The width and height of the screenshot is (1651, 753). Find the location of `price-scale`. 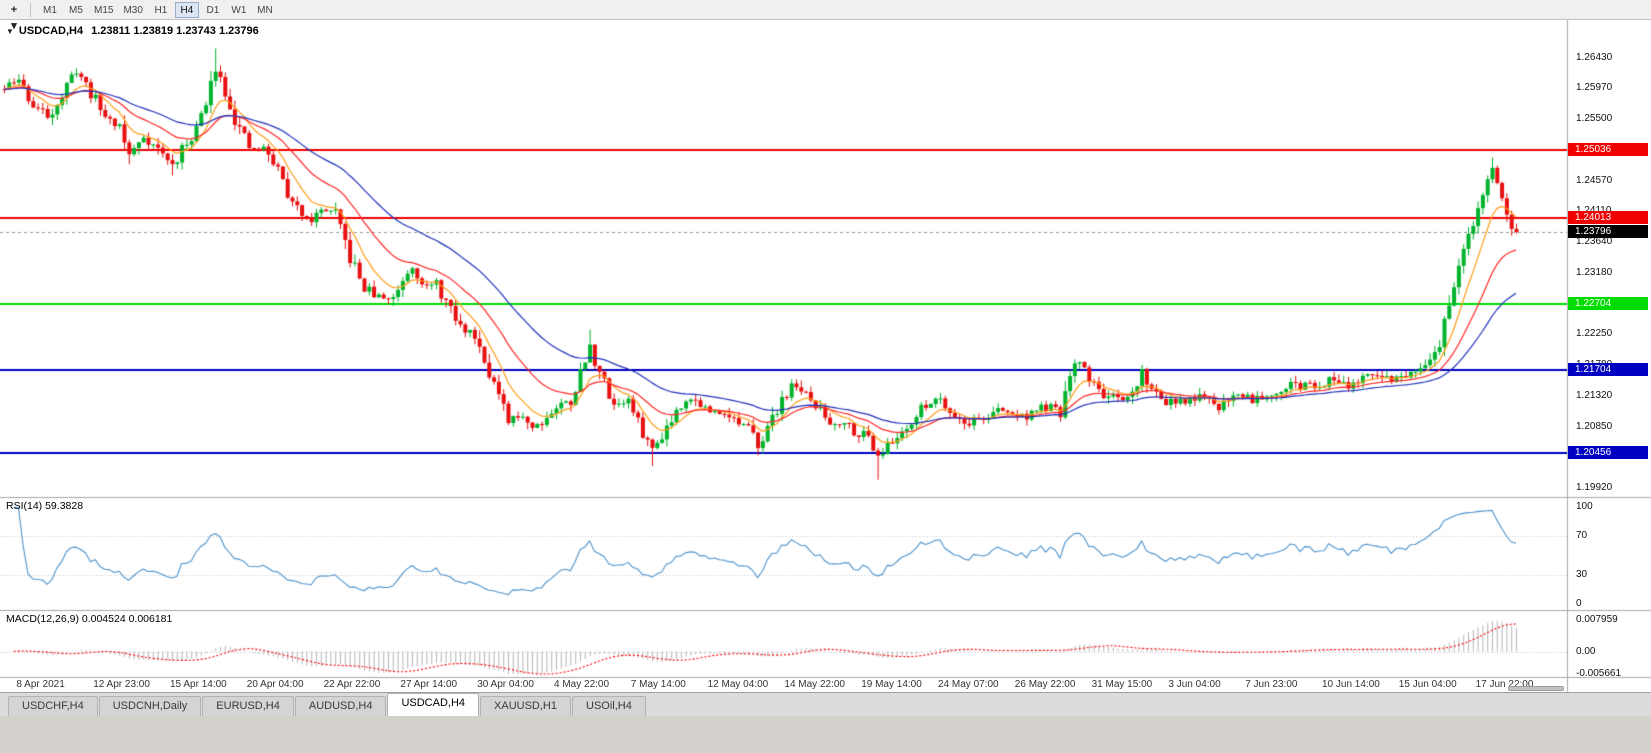

price-scale is located at coordinates (1609, 348).